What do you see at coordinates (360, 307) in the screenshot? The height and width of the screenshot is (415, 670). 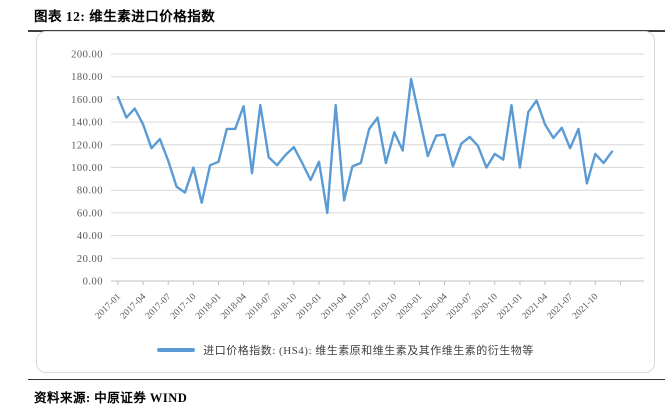 I see `svg-text: 2019-07` at bounding box center [360, 307].